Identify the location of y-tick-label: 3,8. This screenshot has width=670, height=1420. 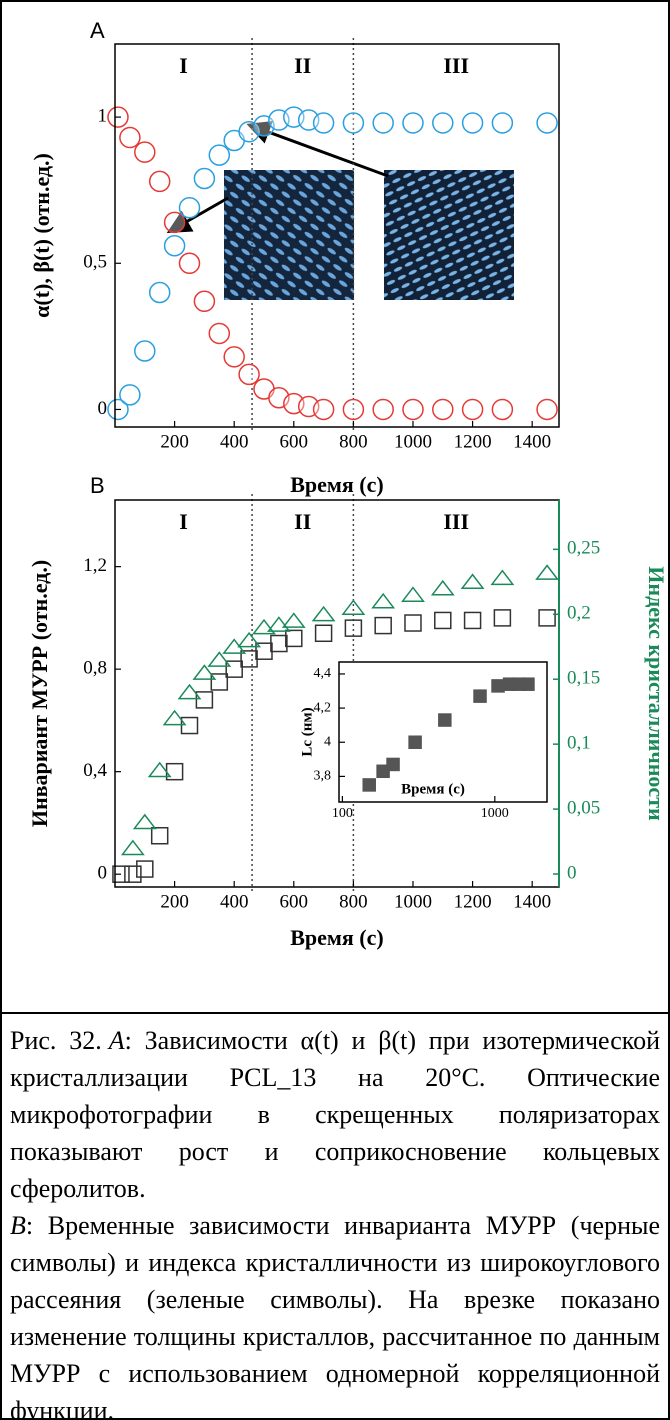
(323, 776).